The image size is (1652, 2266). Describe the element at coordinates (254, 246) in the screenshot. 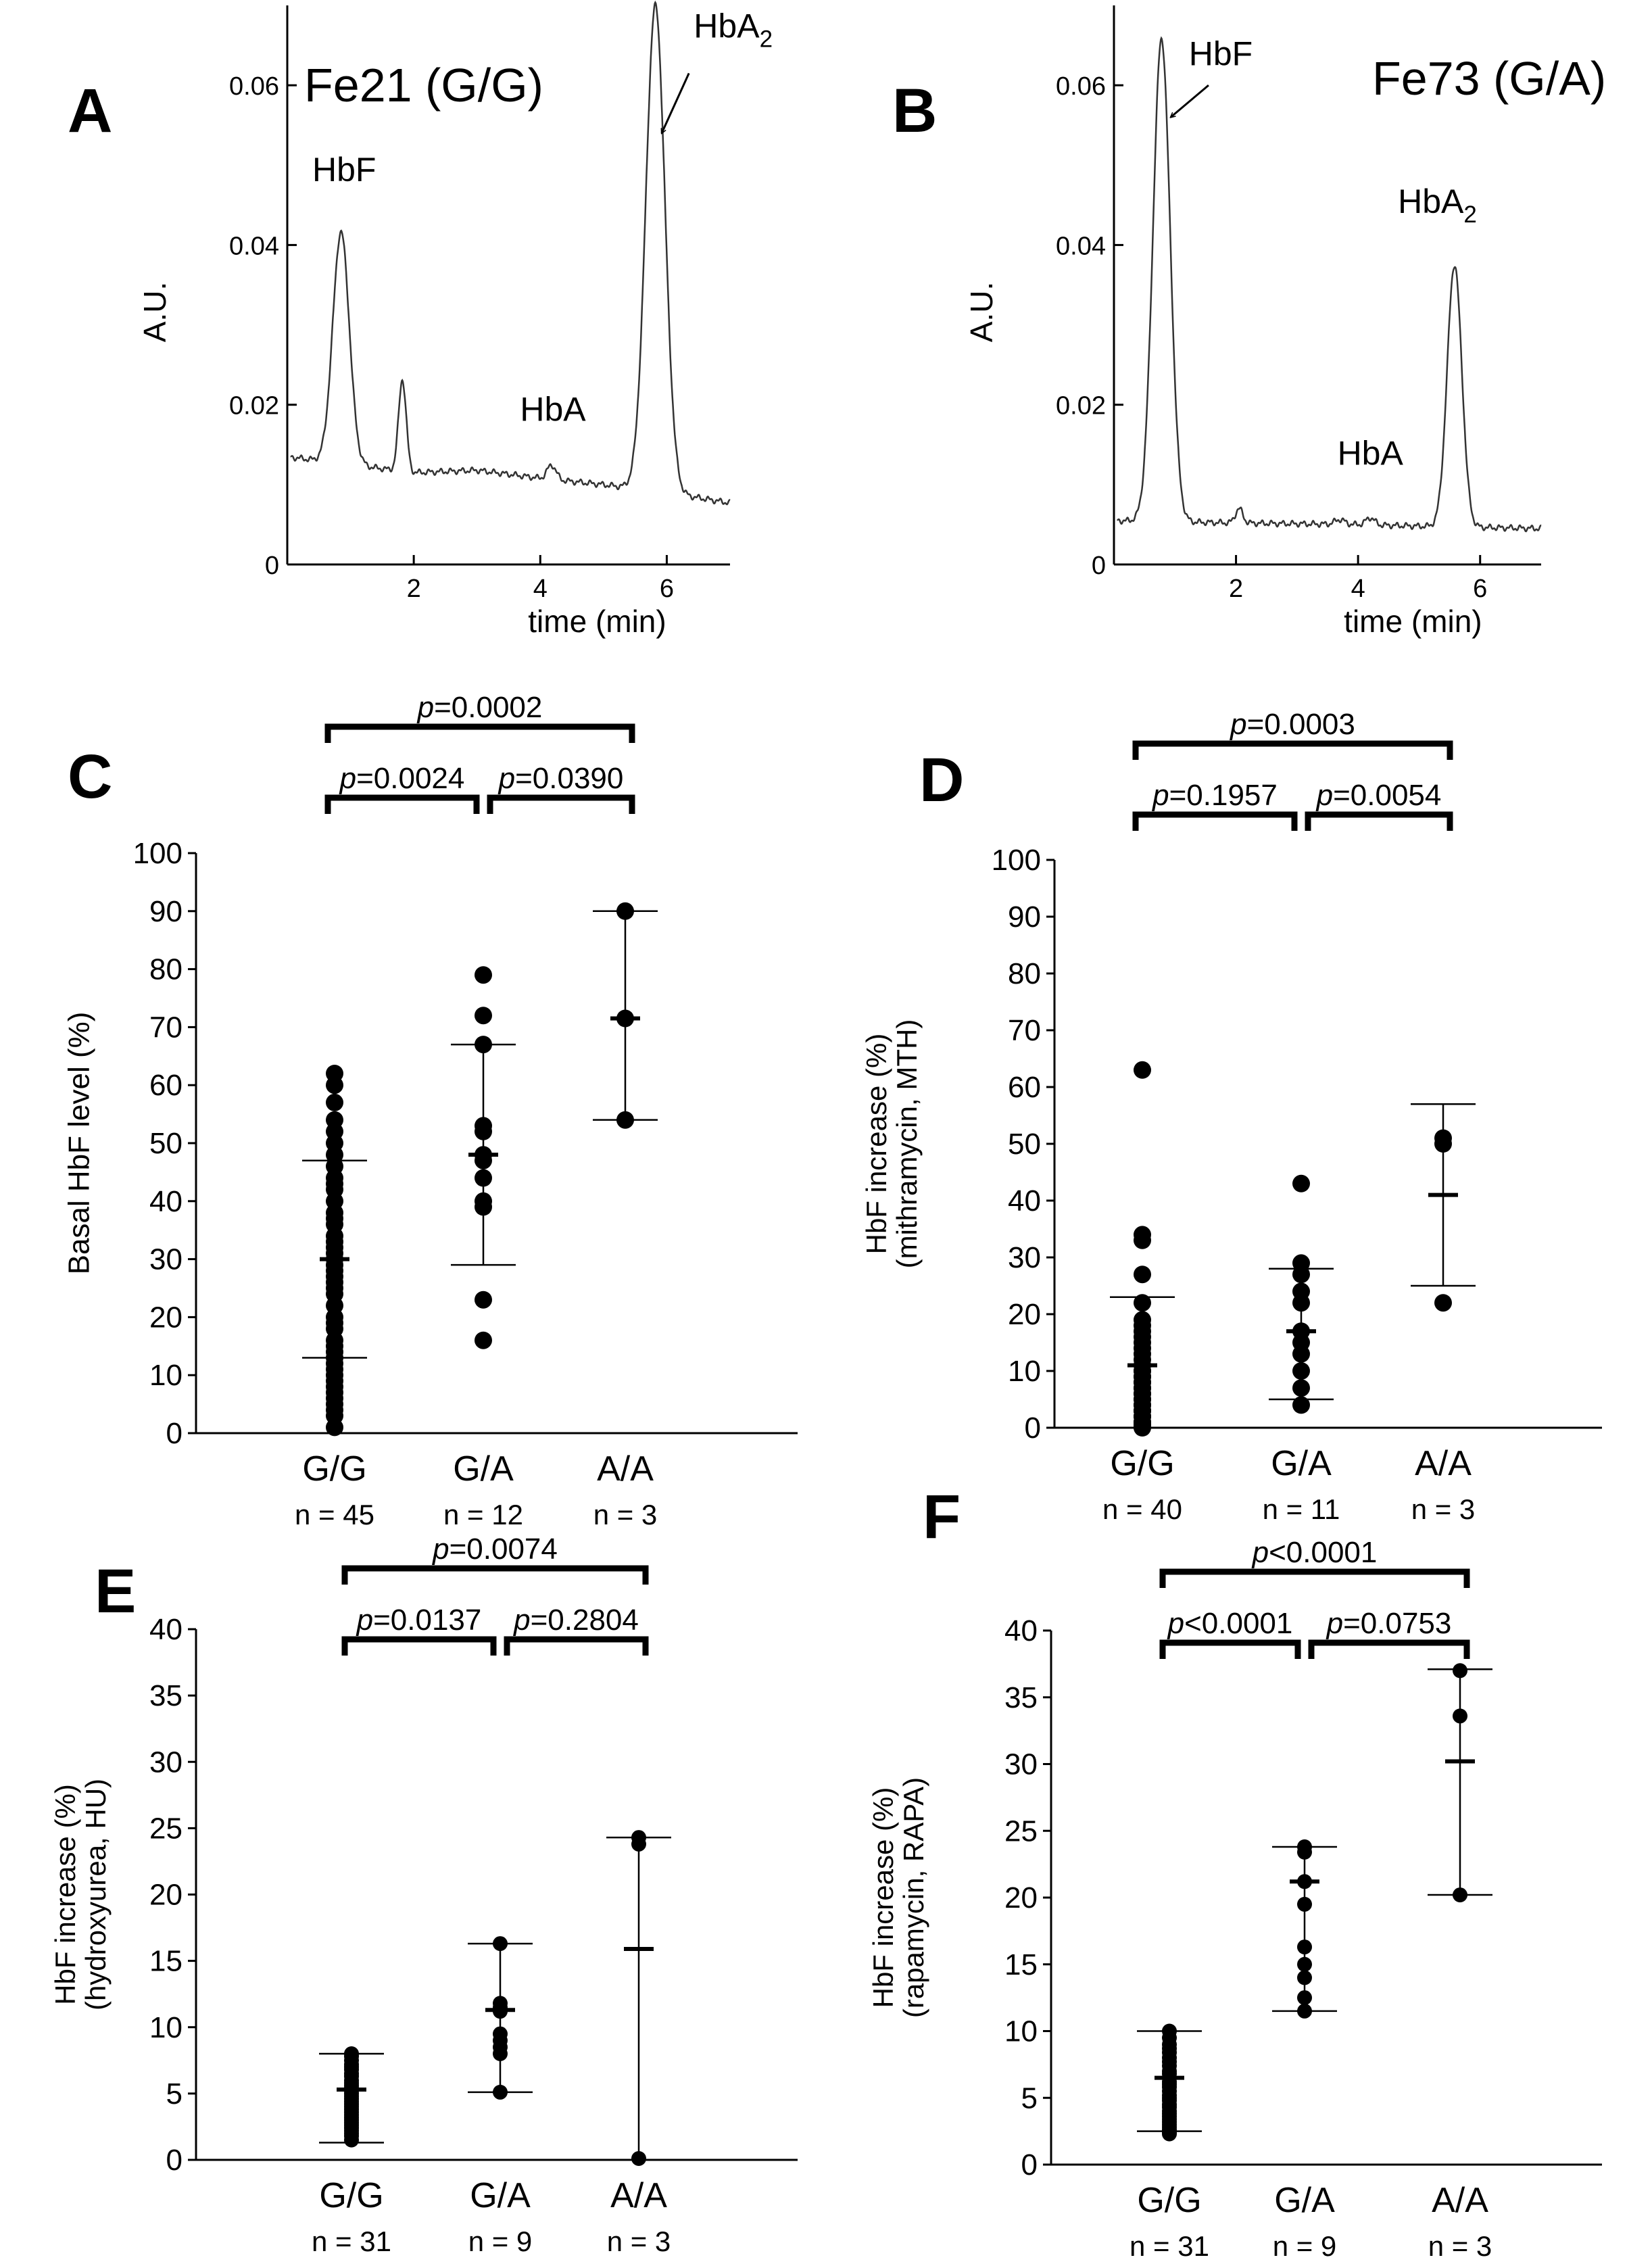

I see `y-tick-label-a-2: 0.04` at that location.